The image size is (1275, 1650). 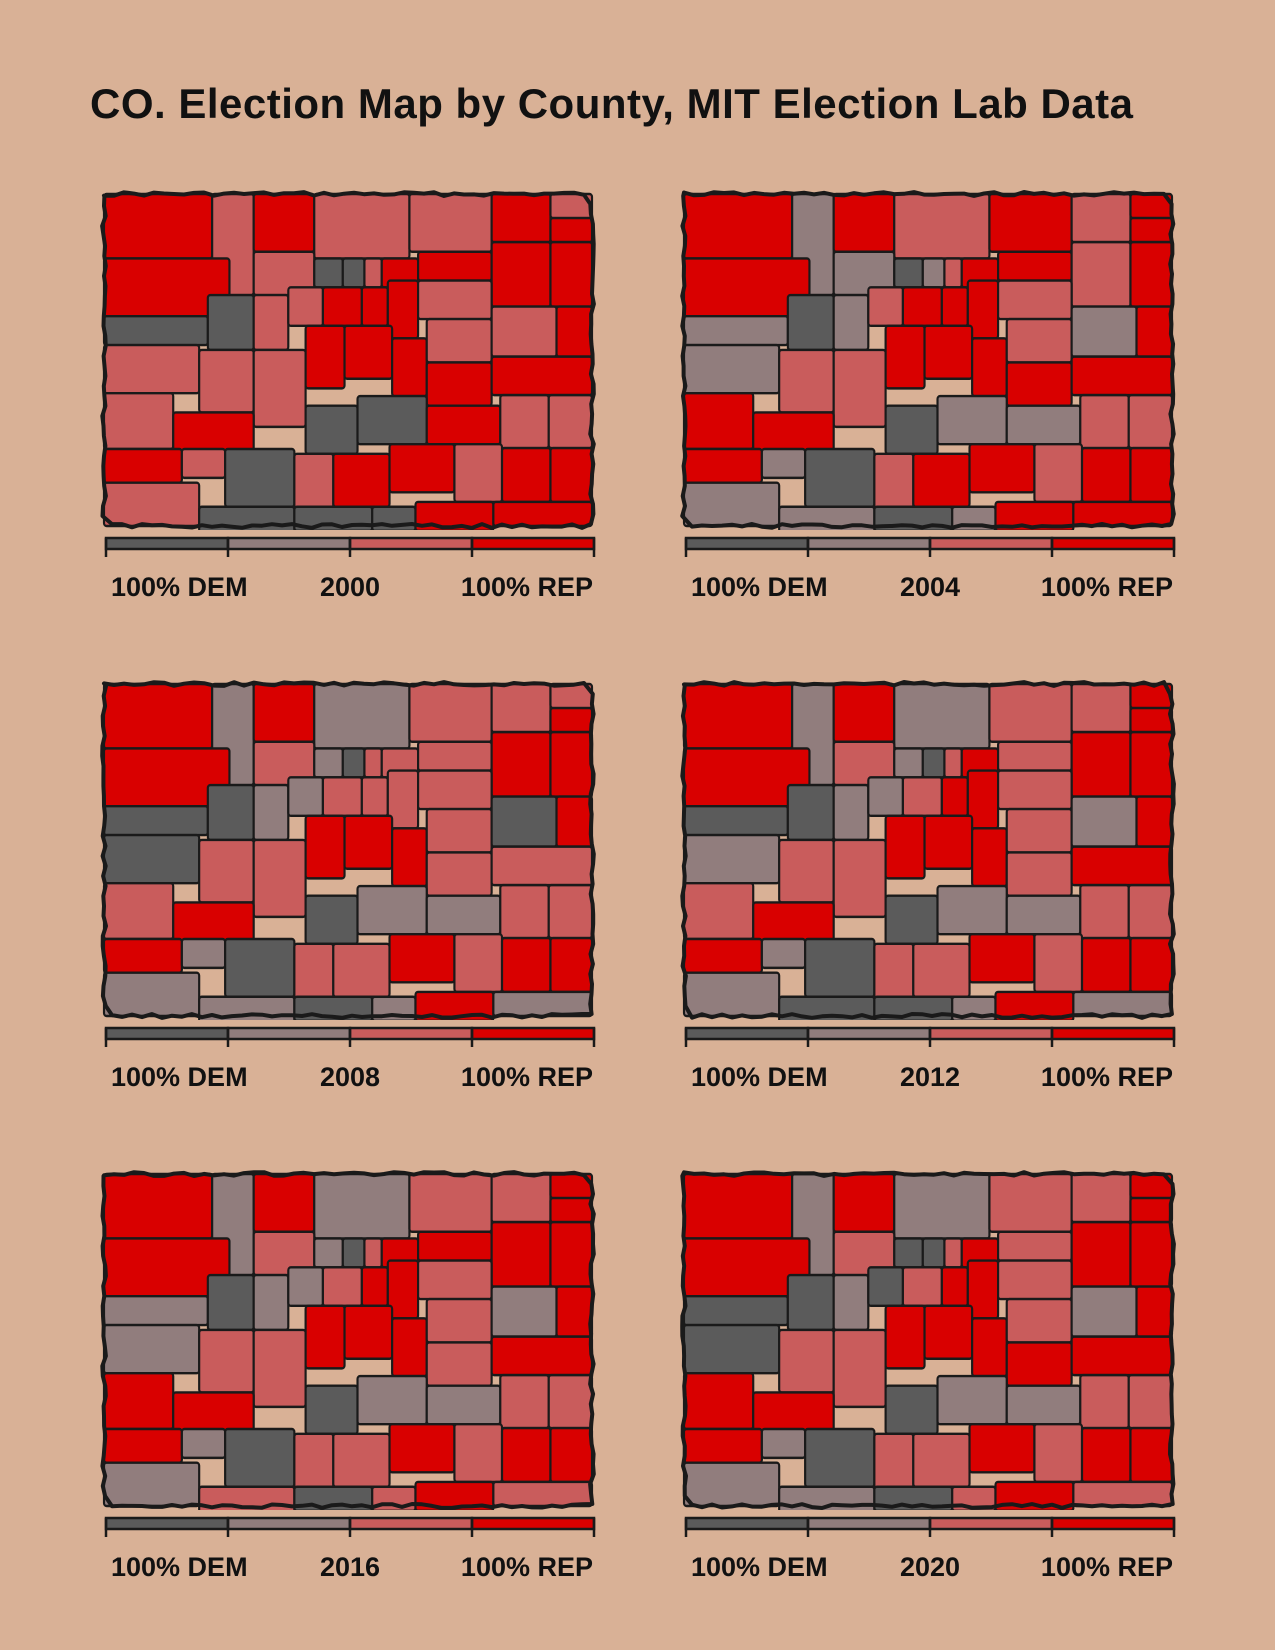 I want to click on legend-label-rep: 100% REP, so click(x=1106, y=587).